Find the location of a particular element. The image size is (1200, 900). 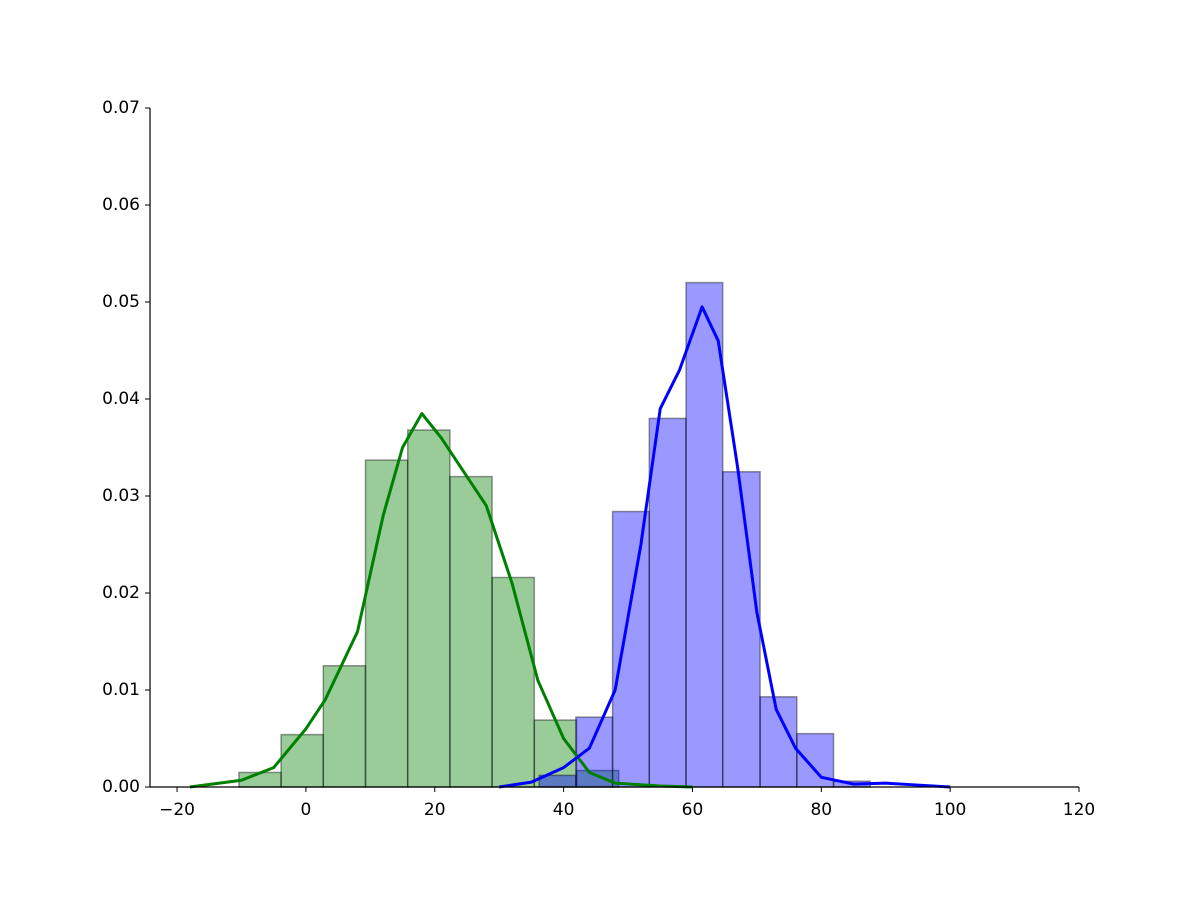

y-tick-label: 0.02 is located at coordinates (121, 593).